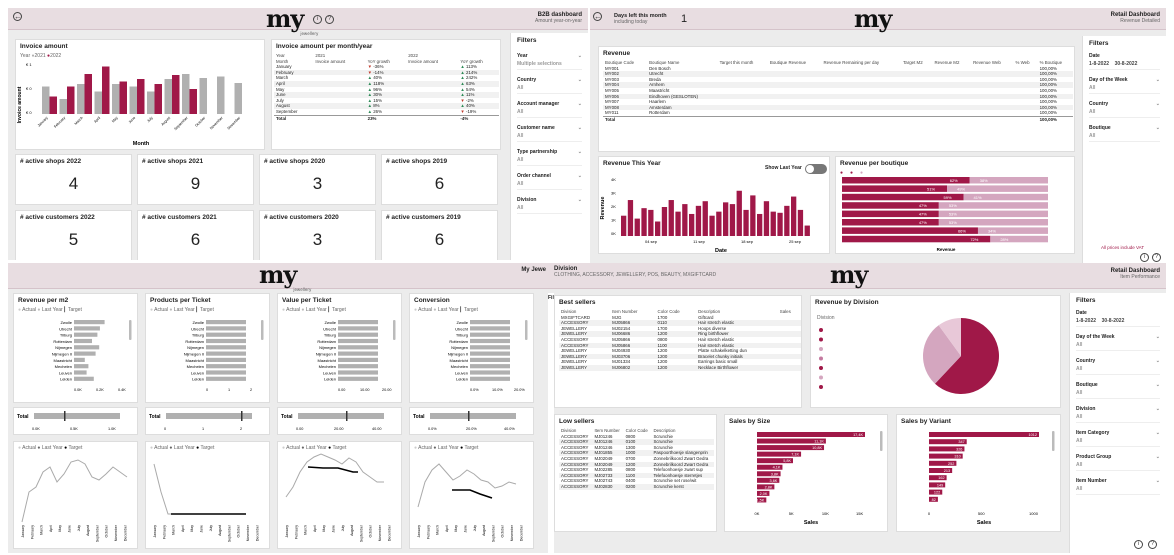 The height and width of the screenshot is (555, 1174). I want to click on x-tick-label: 15K, so click(859, 513).